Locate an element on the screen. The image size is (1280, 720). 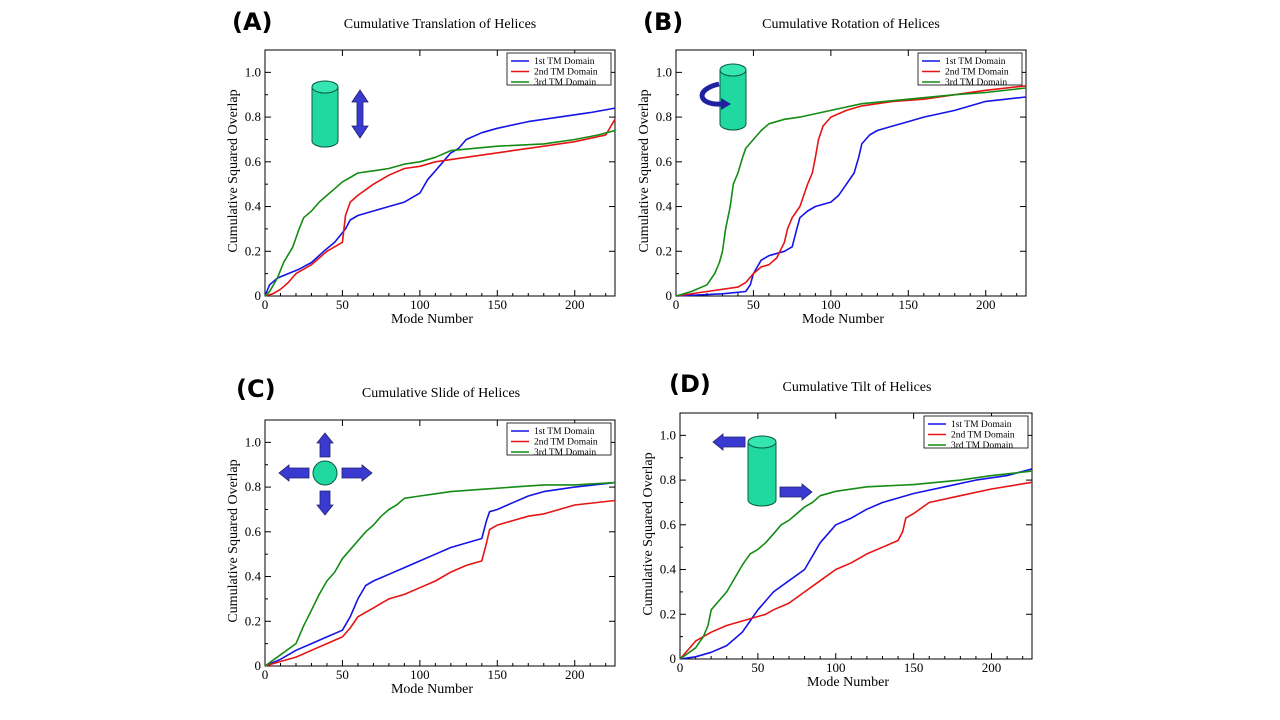
cylinder-top is located at coordinates (325, 87).